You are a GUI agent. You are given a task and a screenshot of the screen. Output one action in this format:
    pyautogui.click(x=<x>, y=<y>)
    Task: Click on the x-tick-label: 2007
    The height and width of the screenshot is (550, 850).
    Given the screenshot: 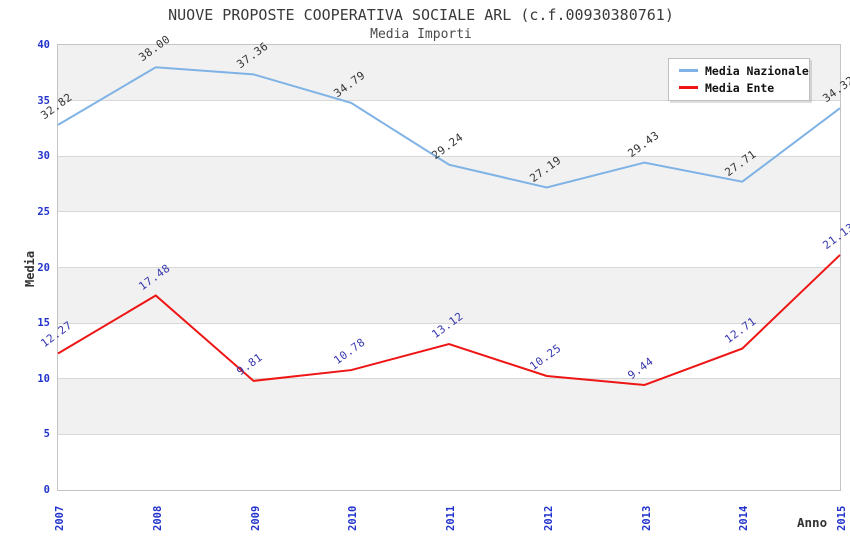 What is the action you would take?
    pyautogui.click(x=60, y=518)
    